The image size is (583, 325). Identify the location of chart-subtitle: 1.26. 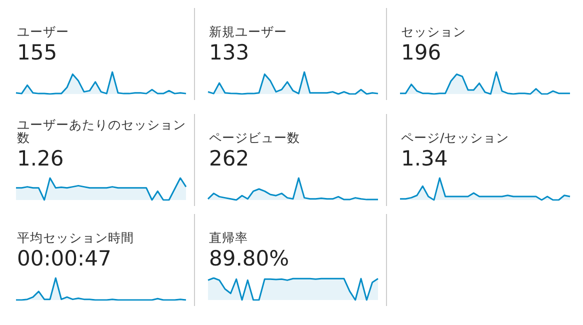
(40, 158).